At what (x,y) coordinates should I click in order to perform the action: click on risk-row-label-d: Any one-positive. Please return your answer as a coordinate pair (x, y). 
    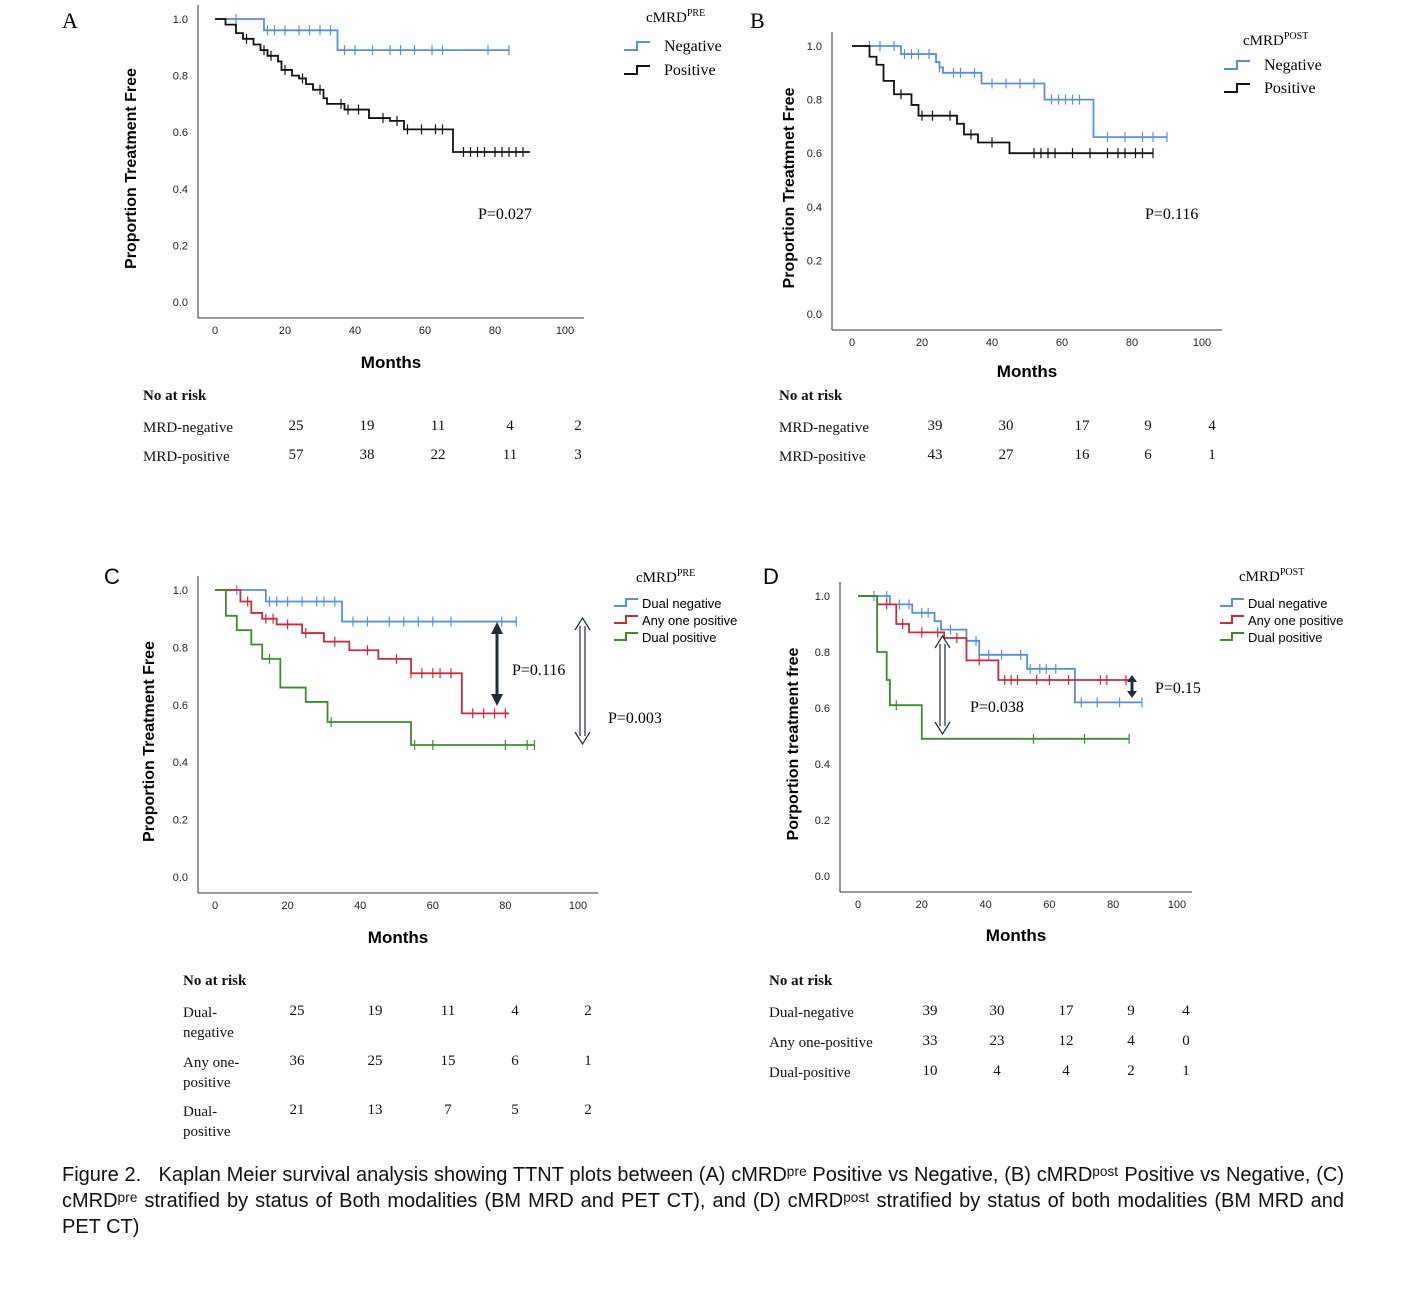
    Looking at the image, I should click on (821, 1043).